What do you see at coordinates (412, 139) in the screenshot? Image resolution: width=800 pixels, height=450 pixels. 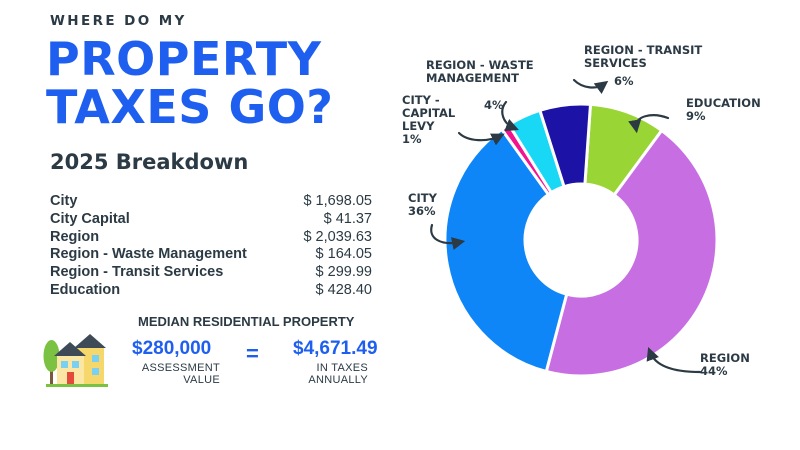 I see `slice-label-line: 1%` at bounding box center [412, 139].